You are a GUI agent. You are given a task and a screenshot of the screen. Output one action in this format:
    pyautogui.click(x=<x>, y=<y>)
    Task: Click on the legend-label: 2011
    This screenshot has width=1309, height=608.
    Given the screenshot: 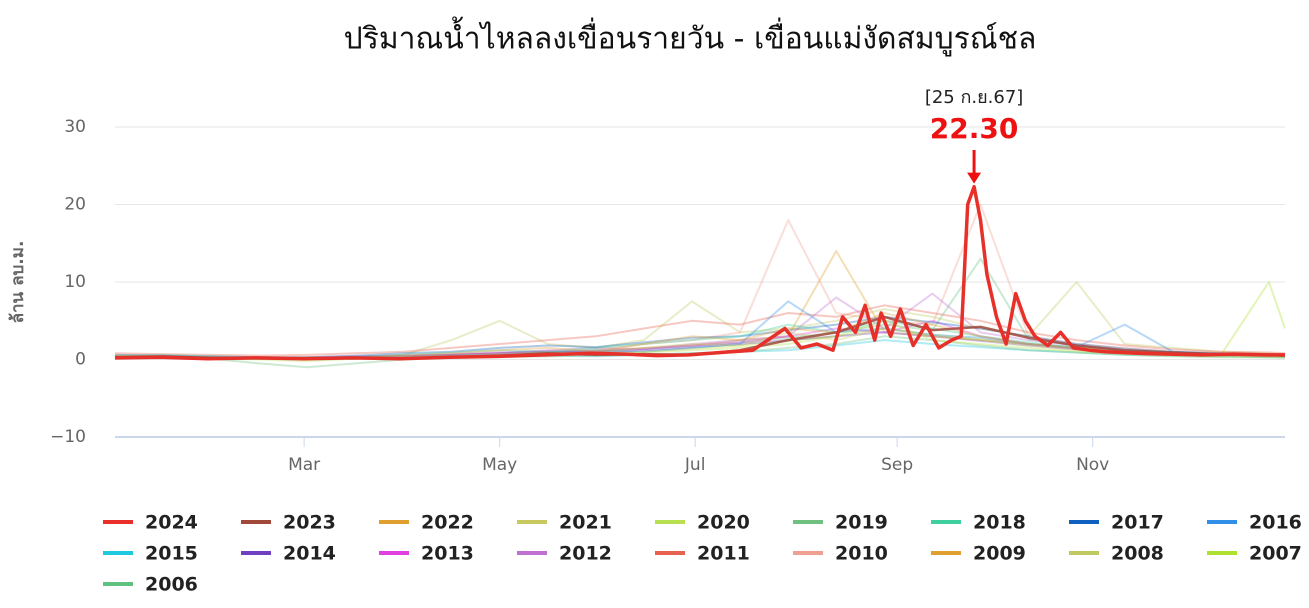 What is the action you would take?
    pyautogui.click(x=723, y=554)
    